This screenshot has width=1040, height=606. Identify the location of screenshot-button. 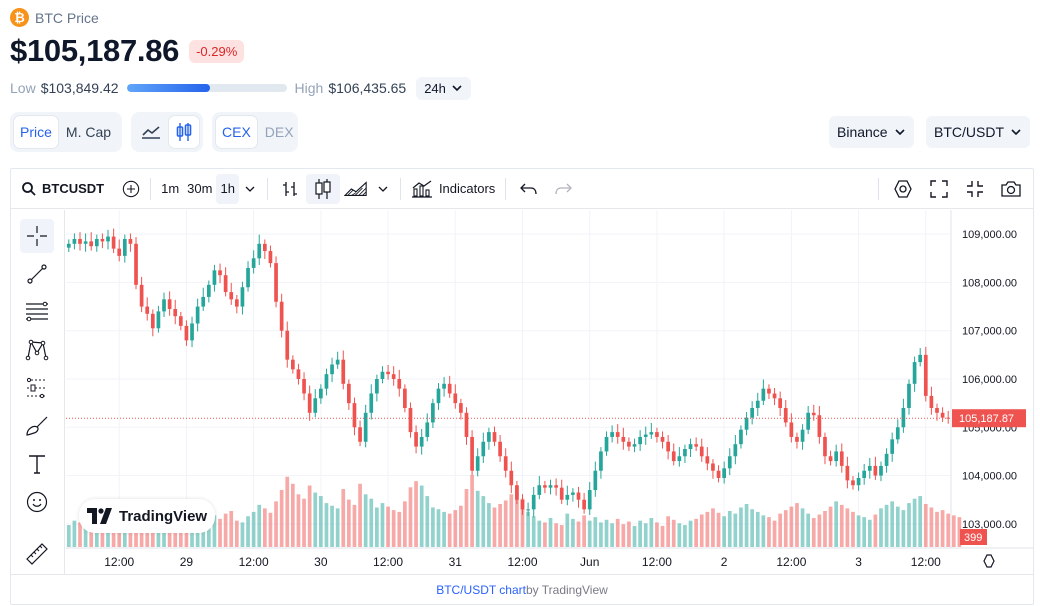
(1011, 189).